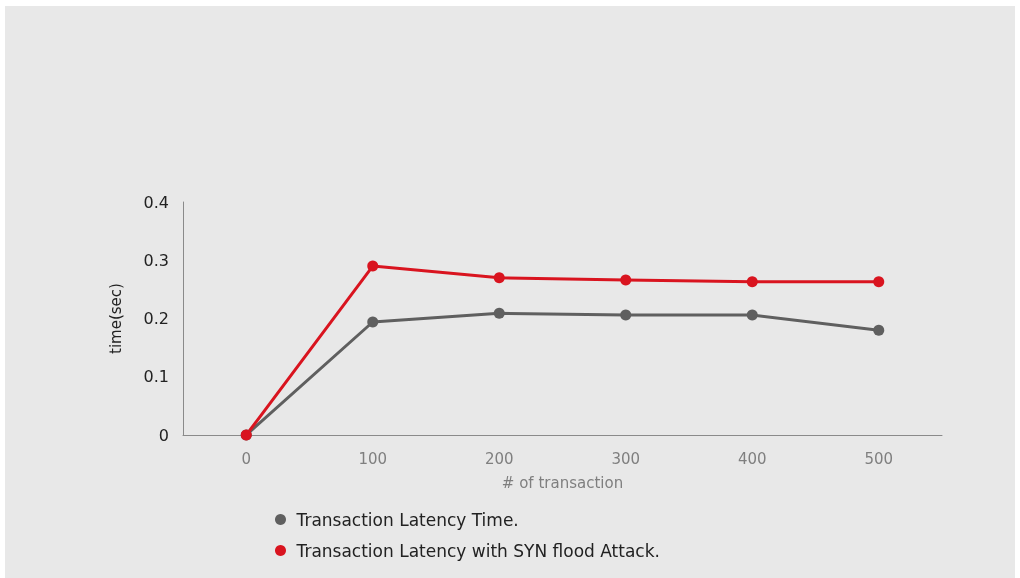  Describe the element at coordinates (156, 260) in the screenshot. I see `y-tick-label: 0.3` at that location.